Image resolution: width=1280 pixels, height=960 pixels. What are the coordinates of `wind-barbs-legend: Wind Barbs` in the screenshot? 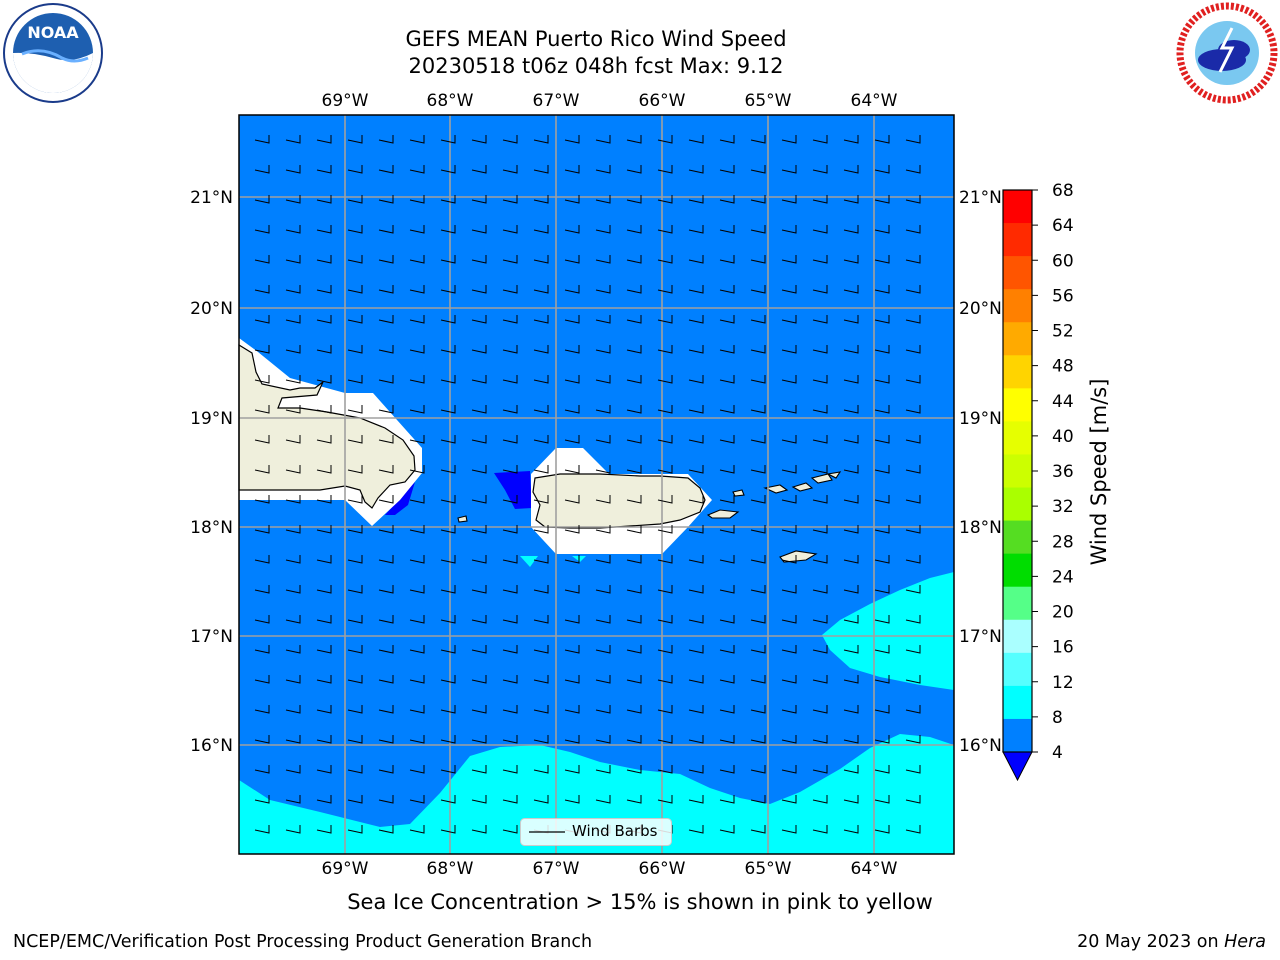 It's located at (596, 832).